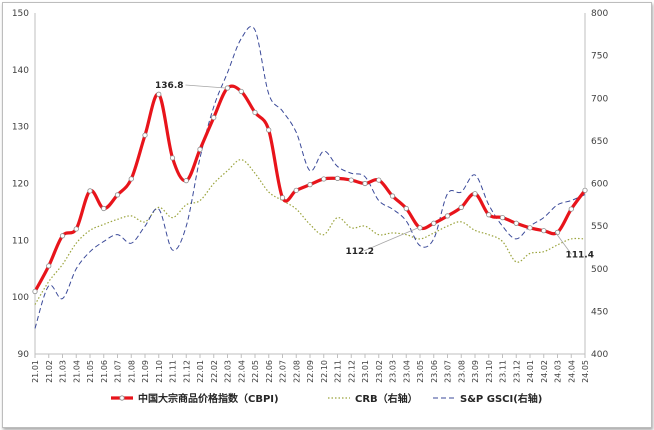 The image size is (654, 430). Describe the element at coordinates (599, 355) in the screenshot. I see `y-right-tick-label: 400` at that location.